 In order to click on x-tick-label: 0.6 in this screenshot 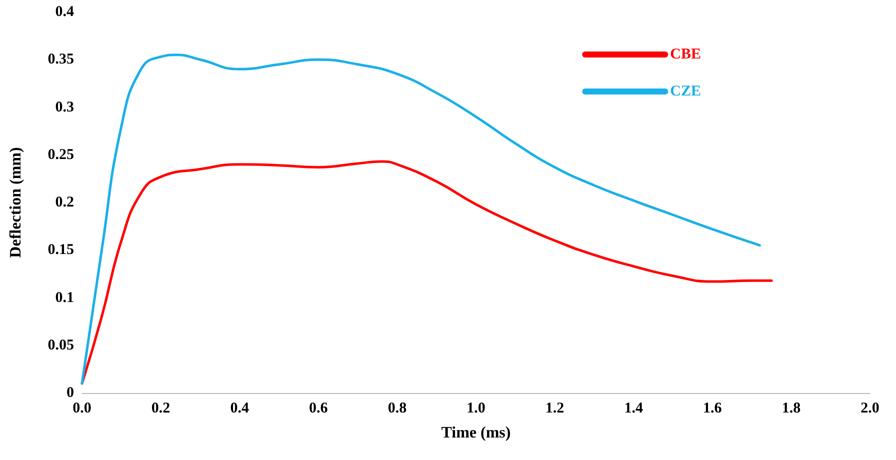, I will do `click(318, 408)`.